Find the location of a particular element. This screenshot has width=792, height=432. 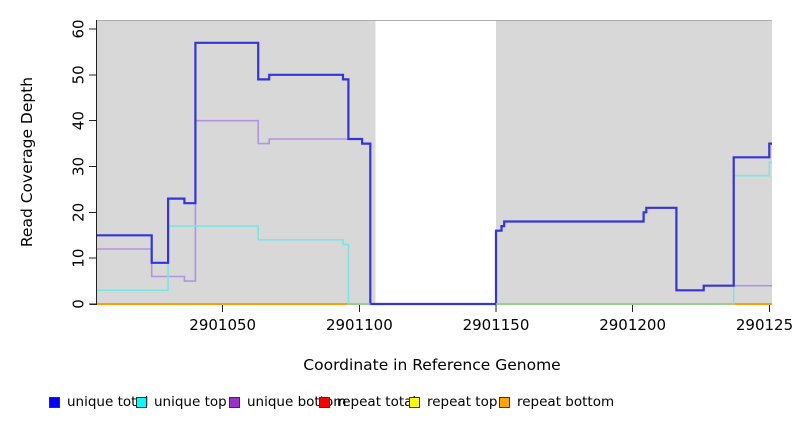

y-axis-tick-label: 20 is located at coordinates (79, 212).